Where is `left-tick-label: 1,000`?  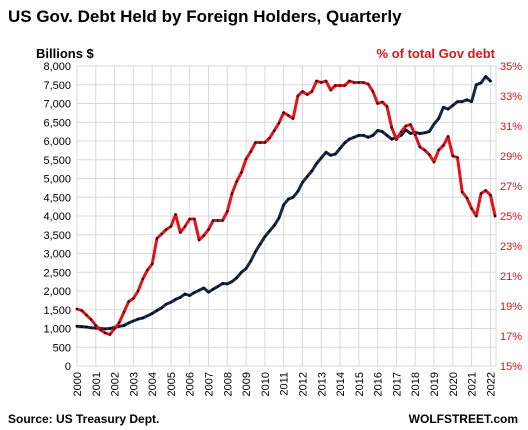
left-tick-label: 1,000 is located at coordinates (57, 330).